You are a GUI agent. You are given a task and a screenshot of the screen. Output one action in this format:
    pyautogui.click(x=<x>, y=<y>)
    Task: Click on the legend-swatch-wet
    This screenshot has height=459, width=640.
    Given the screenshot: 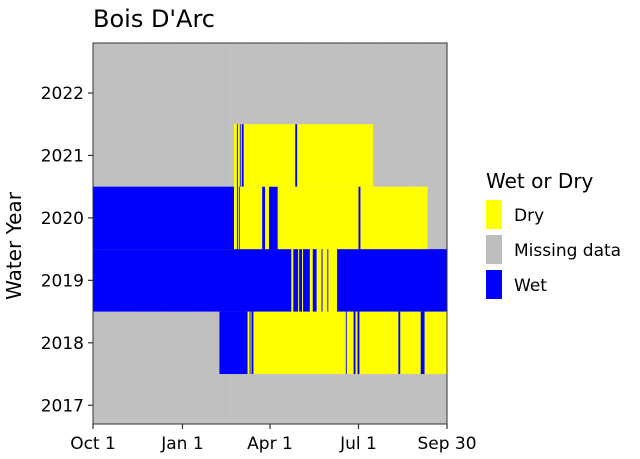 What is the action you would take?
    pyautogui.click(x=494, y=284)
    